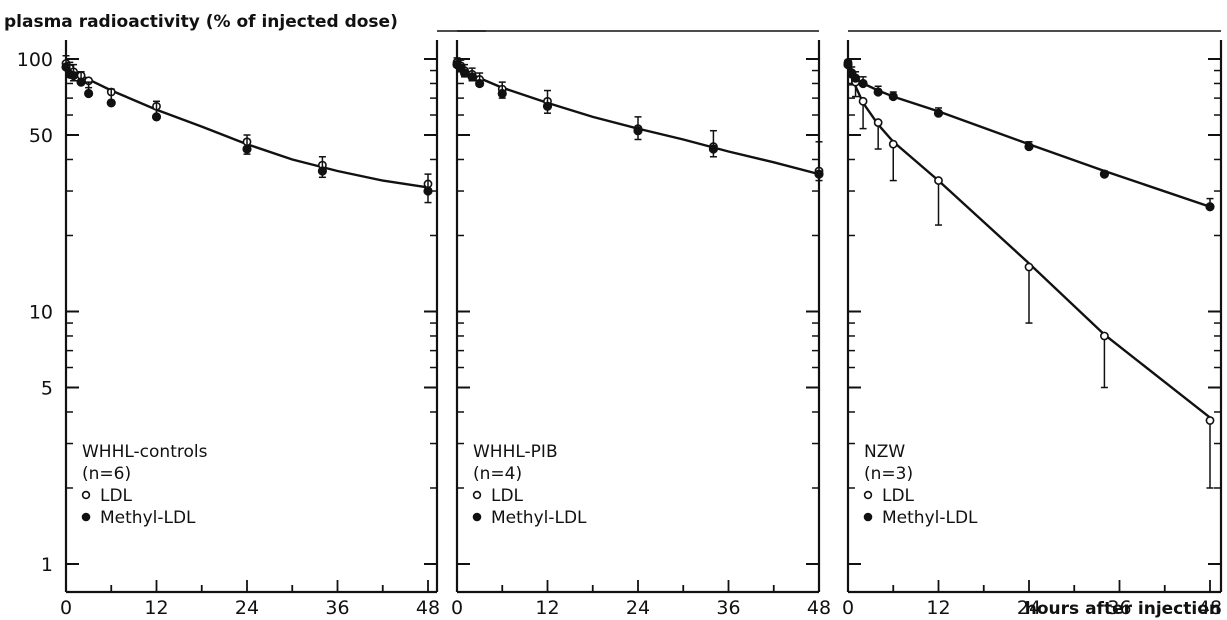 This screenshot has height=620, width=1227. What do you see at coordinates (41, 313) in the screenshot?
I see `y-tick-label: 10` at bounding box center [41, 313].